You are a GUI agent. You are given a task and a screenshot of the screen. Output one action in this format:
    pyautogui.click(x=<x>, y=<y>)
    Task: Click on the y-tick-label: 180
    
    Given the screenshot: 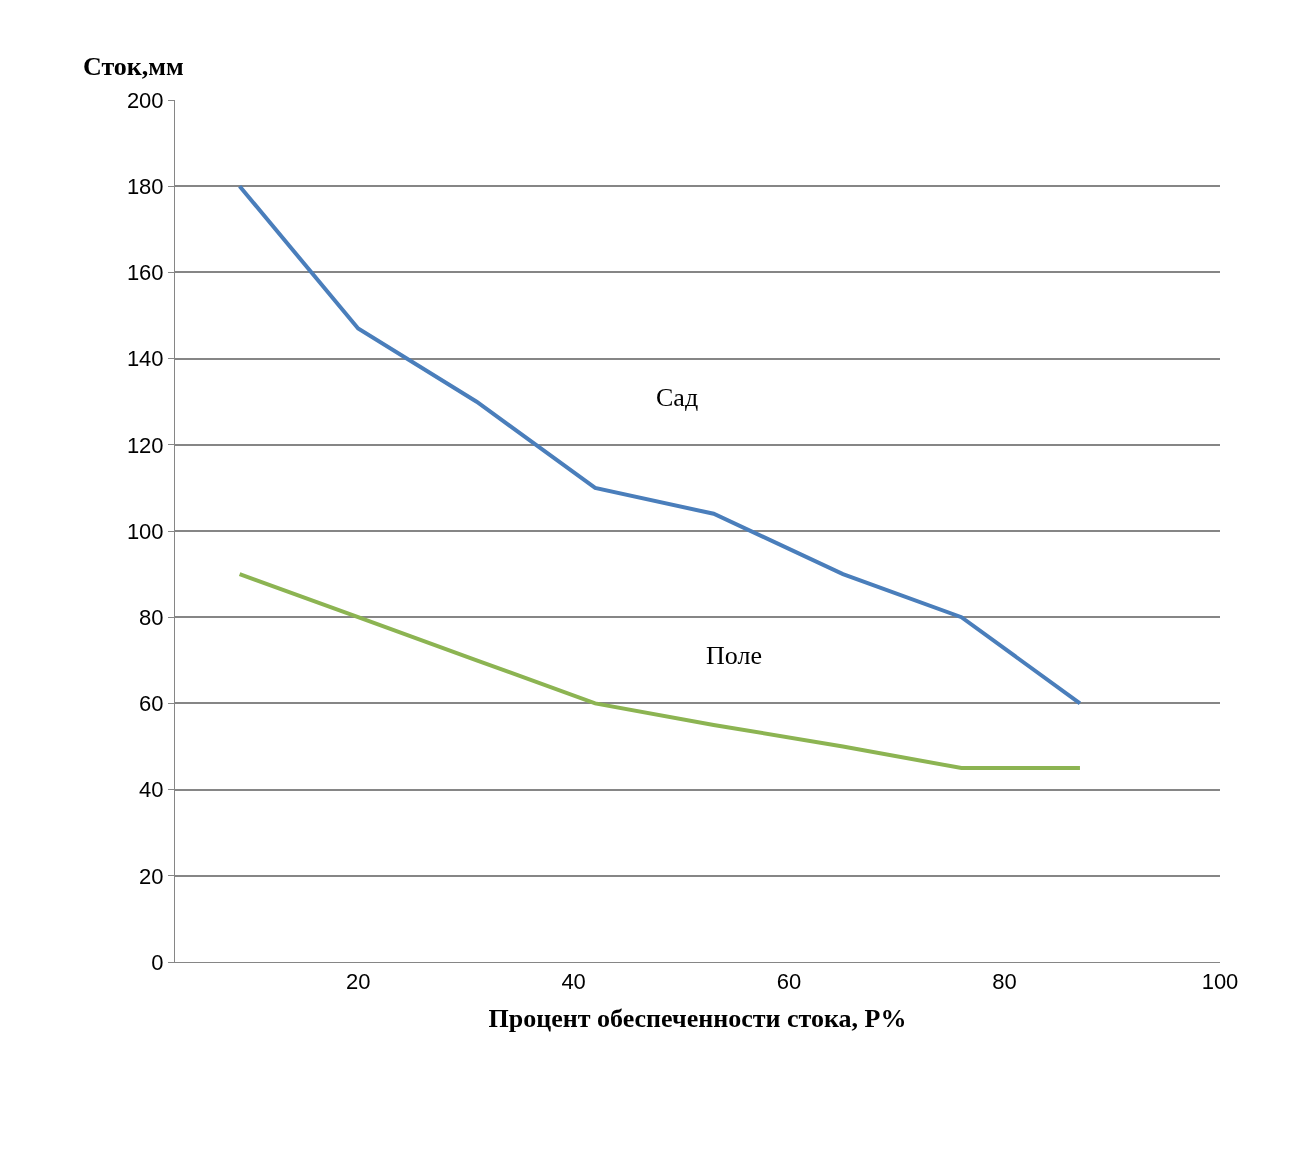 What is the action you would take?
    pyautogui.click(x=145, y=186)
    